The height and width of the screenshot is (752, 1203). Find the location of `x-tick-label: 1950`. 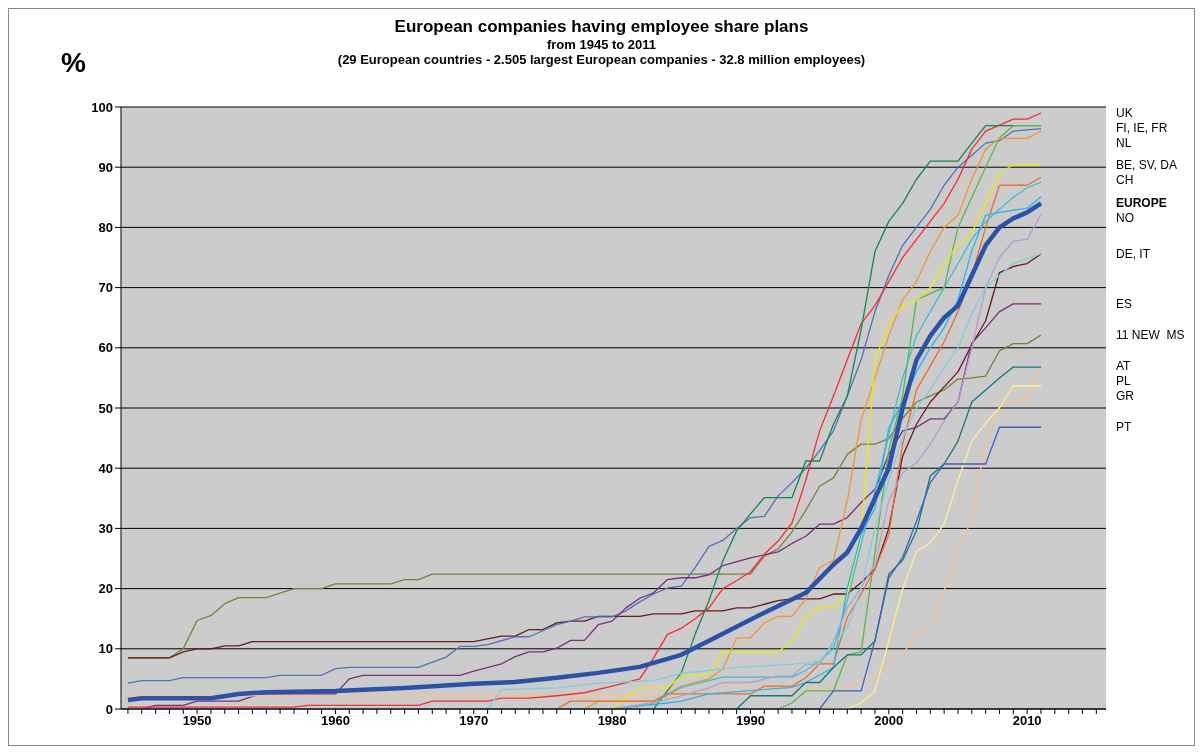

x-tick-label: 1950 is located at coordinates (197, 721).